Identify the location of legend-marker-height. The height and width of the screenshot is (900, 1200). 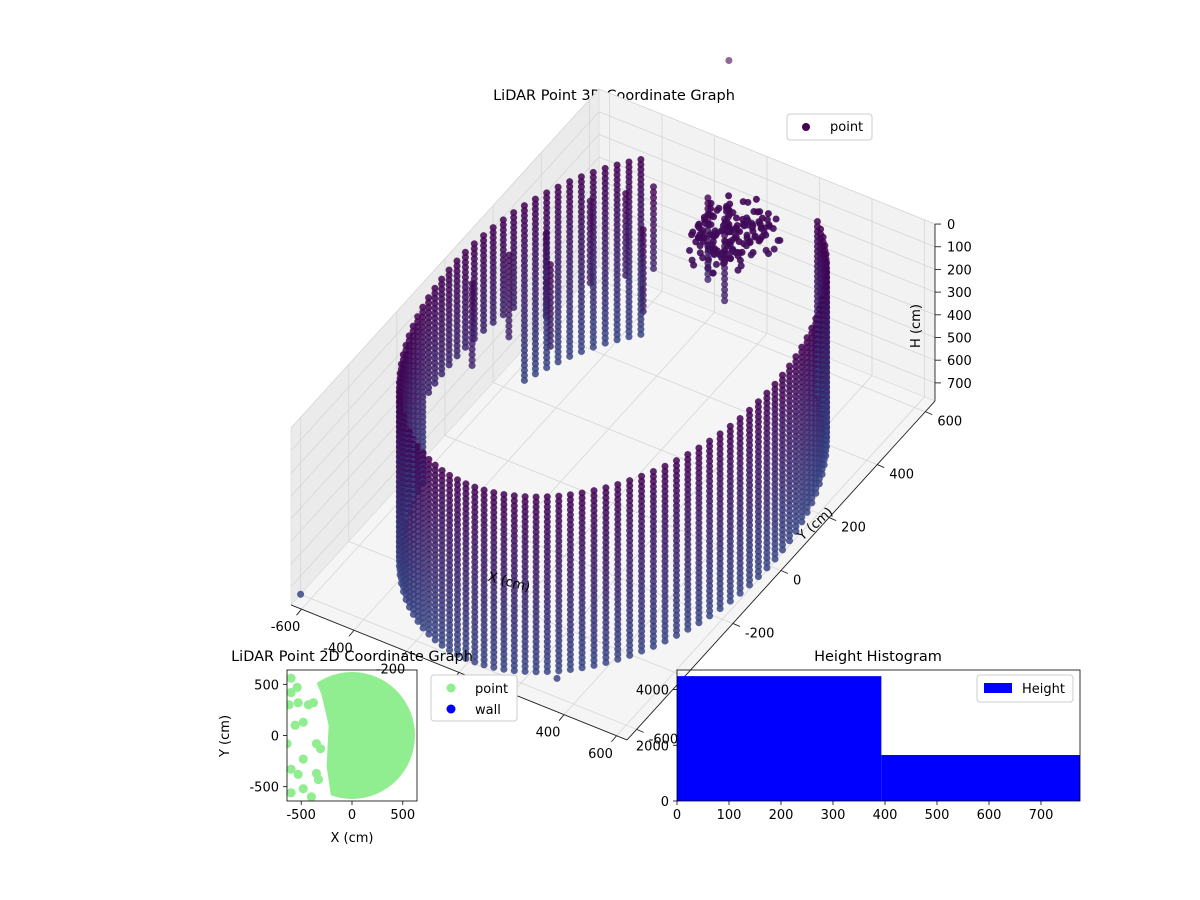
(998, 688).